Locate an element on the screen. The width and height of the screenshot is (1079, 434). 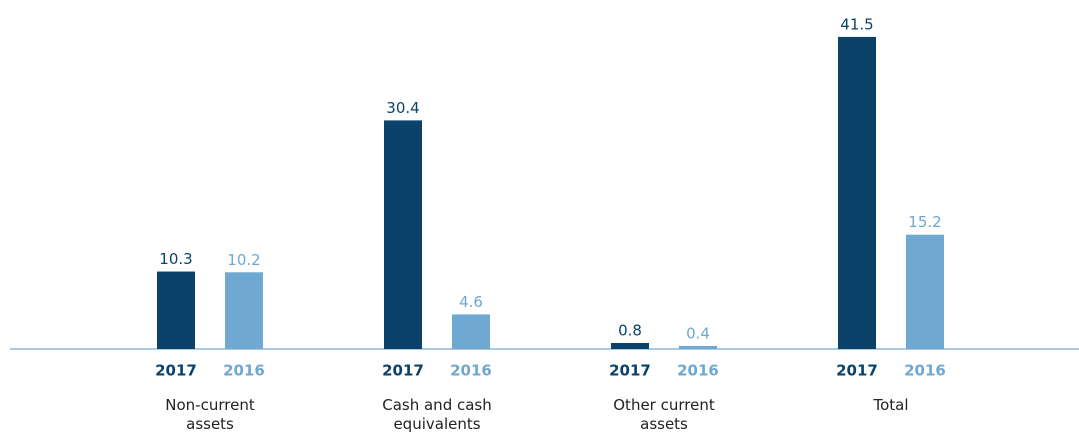
category-label: Total is located at coordinates (891, 405).